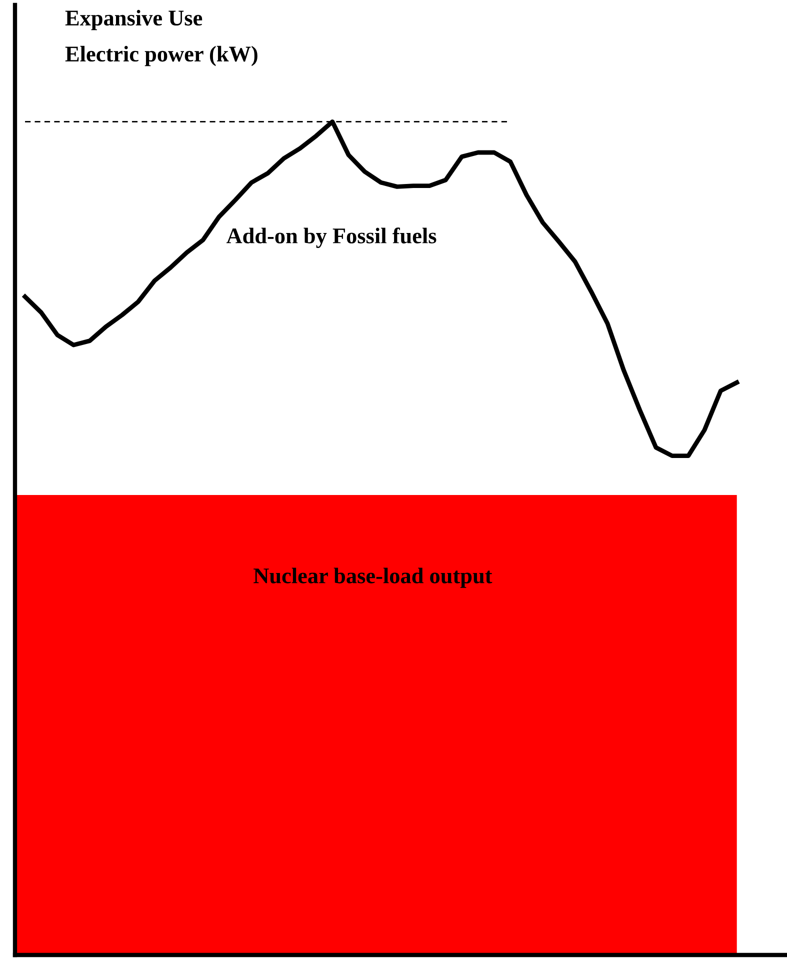 The image size is (787, 959). Describe the element at coordinates (373, 578) in the screenshot. I see `band-label: Nuclear base-load output` at that location.